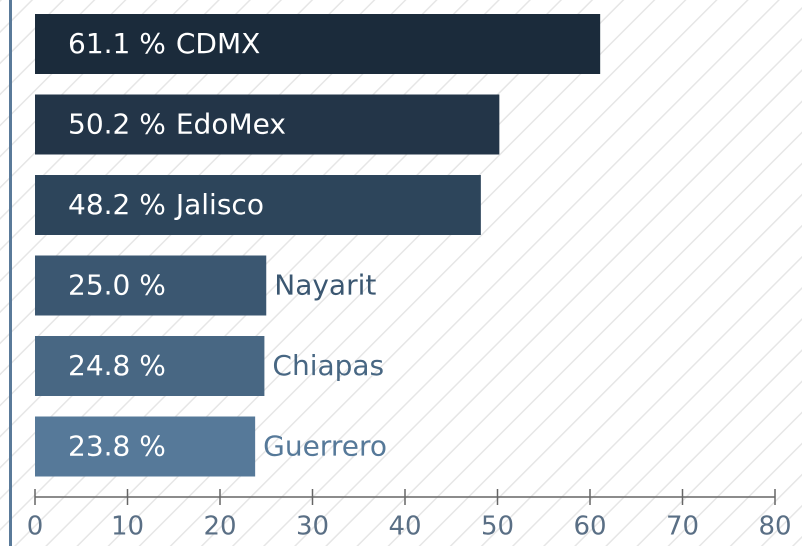 The image size is (802, 546). I want to click on value-label: 23.8 %, so click(117, 446).